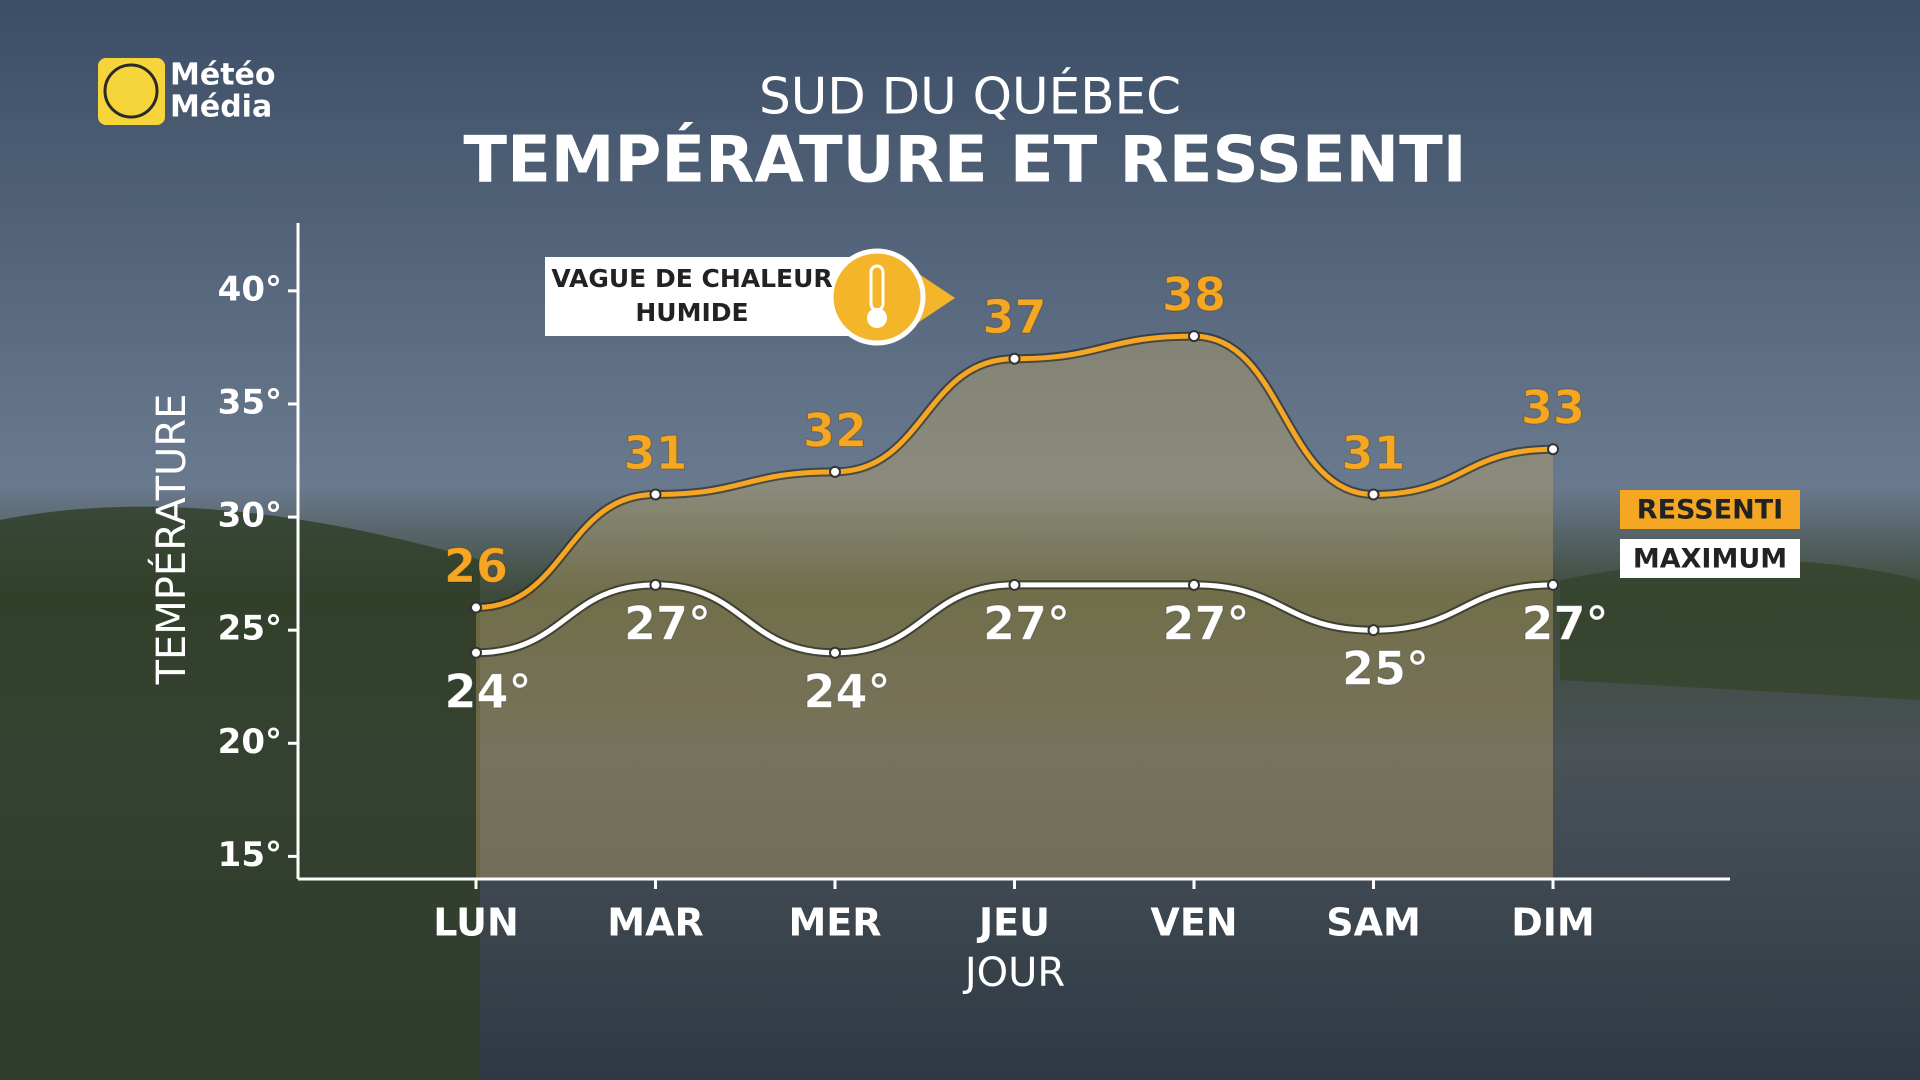 Image resolution: width=1920 pixels, height=1080 pixels. What do you see at coordinates (964, 160) in the screenshot?
I see `chart-title: TEMPÉRATURE ET RESSENTI` at bounding box center [964, 160].